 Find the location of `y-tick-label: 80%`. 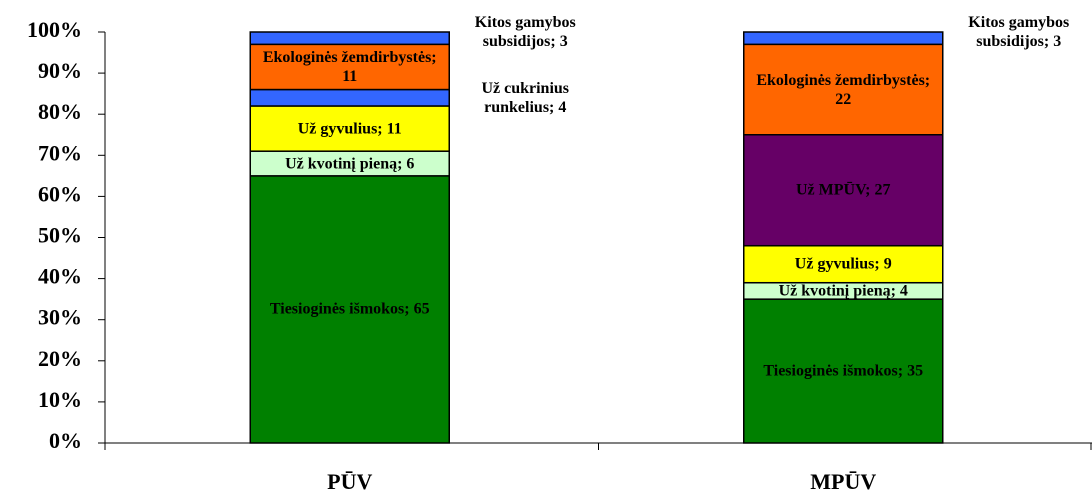

y-tick-label: 80% is located at coordinates (60, 111).